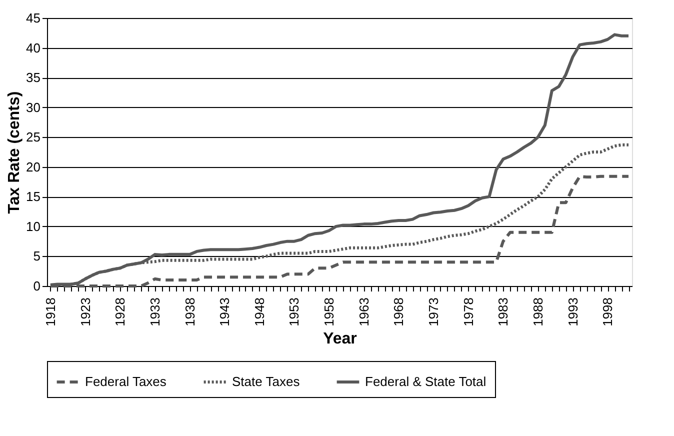  Describe the element at coordinates (33, 18) in the screenshot. I see `y-tick-label: 45` at that location.